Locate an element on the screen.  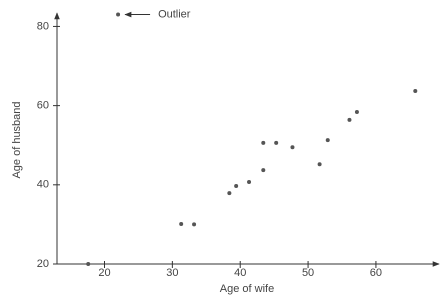
x-axis-label: Age of wife is located at coordinates (247, 289).